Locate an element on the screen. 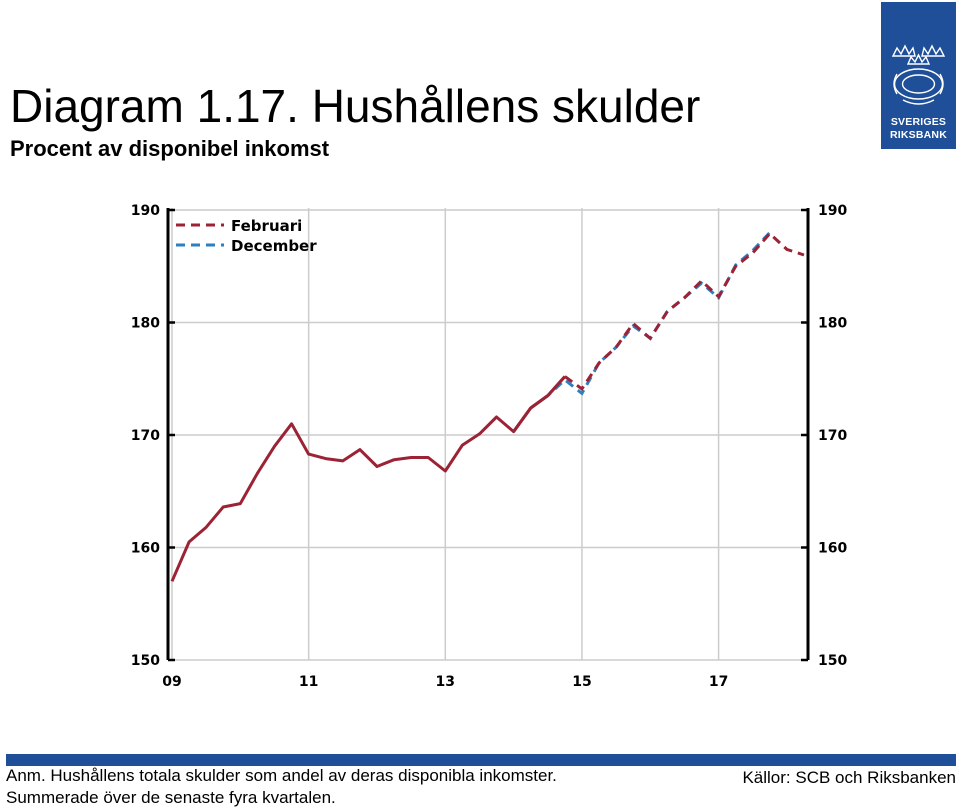 This screenshot has width=960, height=810. x-ticks: 09 11 13 15 17 is located at coordinates (445, 682).